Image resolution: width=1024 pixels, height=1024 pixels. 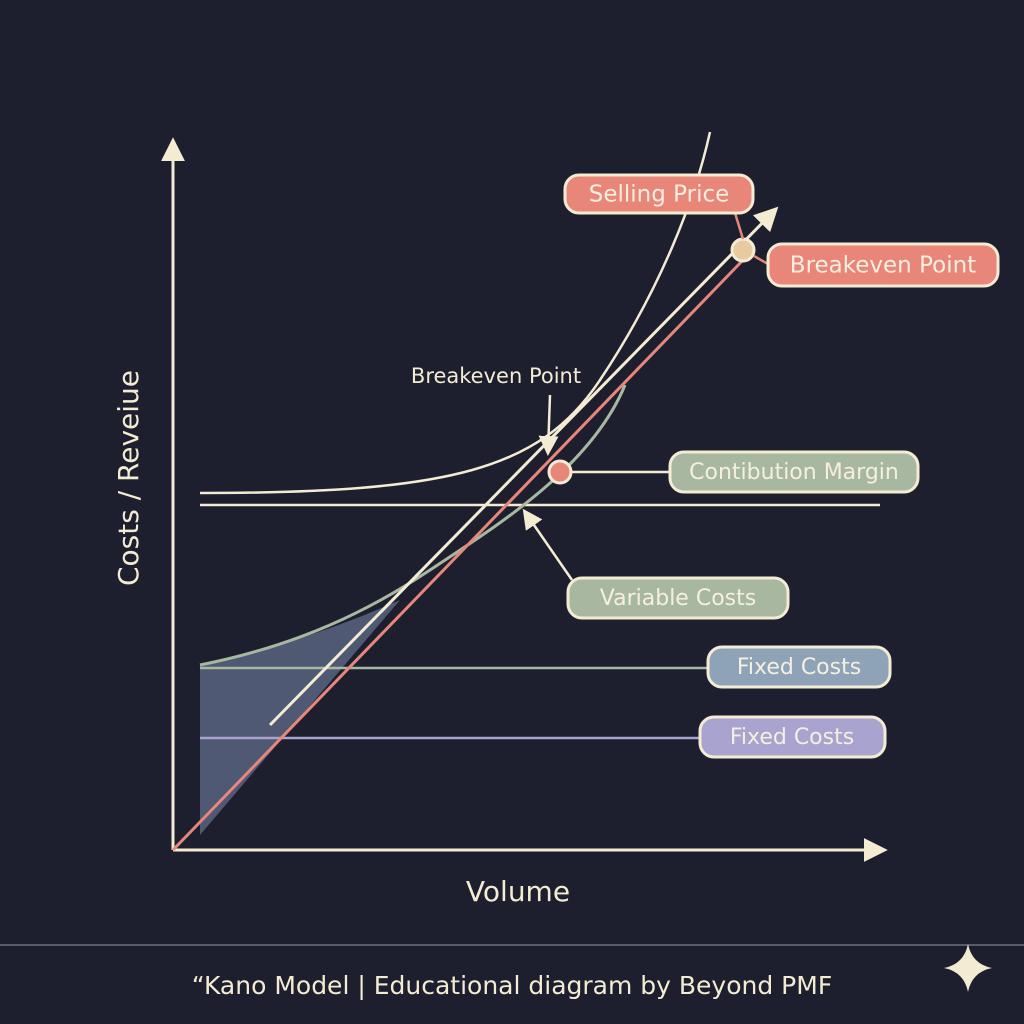 I want to click on variable-costs-curve, so click(x=413, y=525).